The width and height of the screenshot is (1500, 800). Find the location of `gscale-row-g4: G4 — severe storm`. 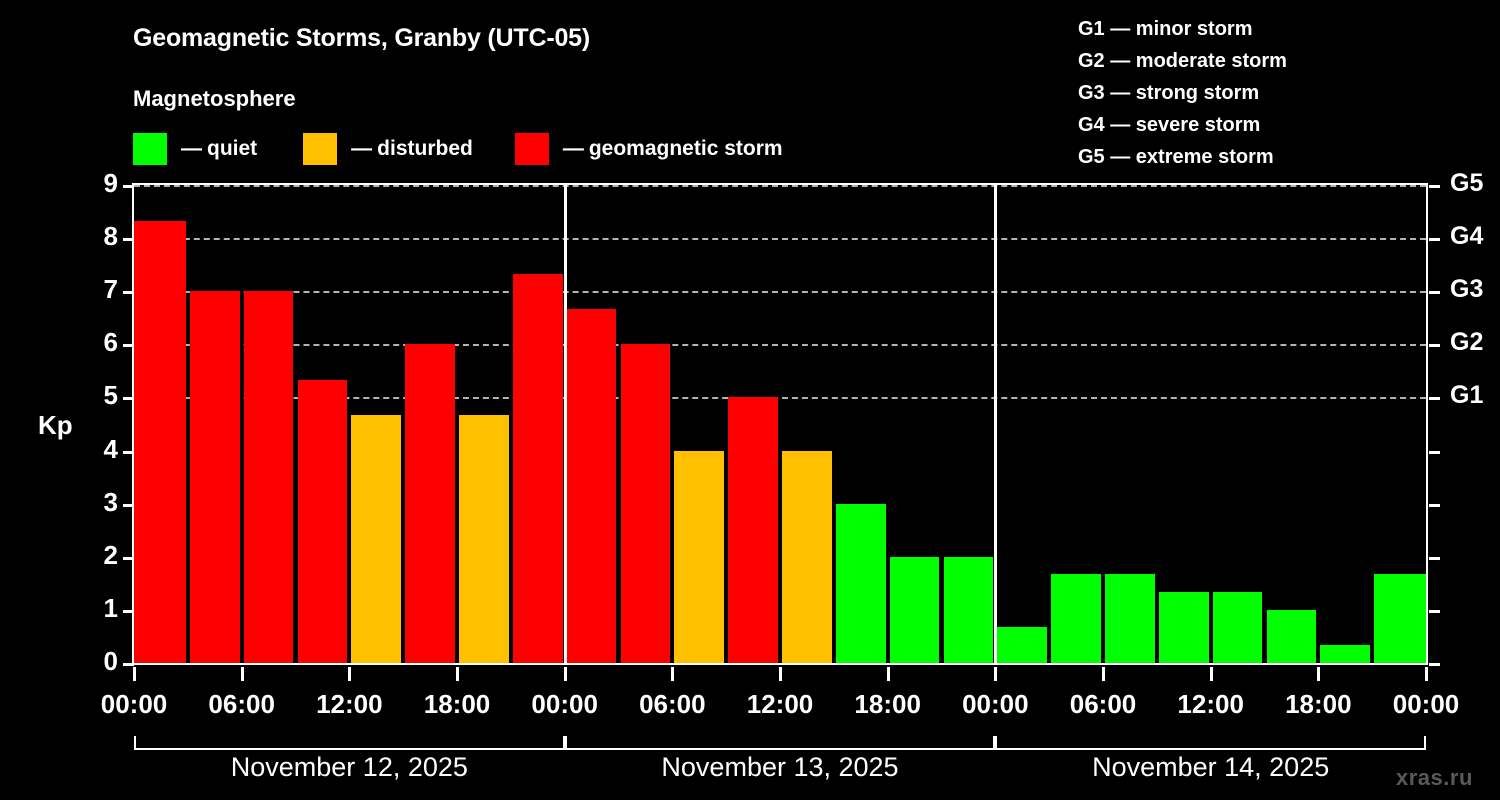

gscale-row-g4: G4 — severe storm is located at coordinates (1169, 125).